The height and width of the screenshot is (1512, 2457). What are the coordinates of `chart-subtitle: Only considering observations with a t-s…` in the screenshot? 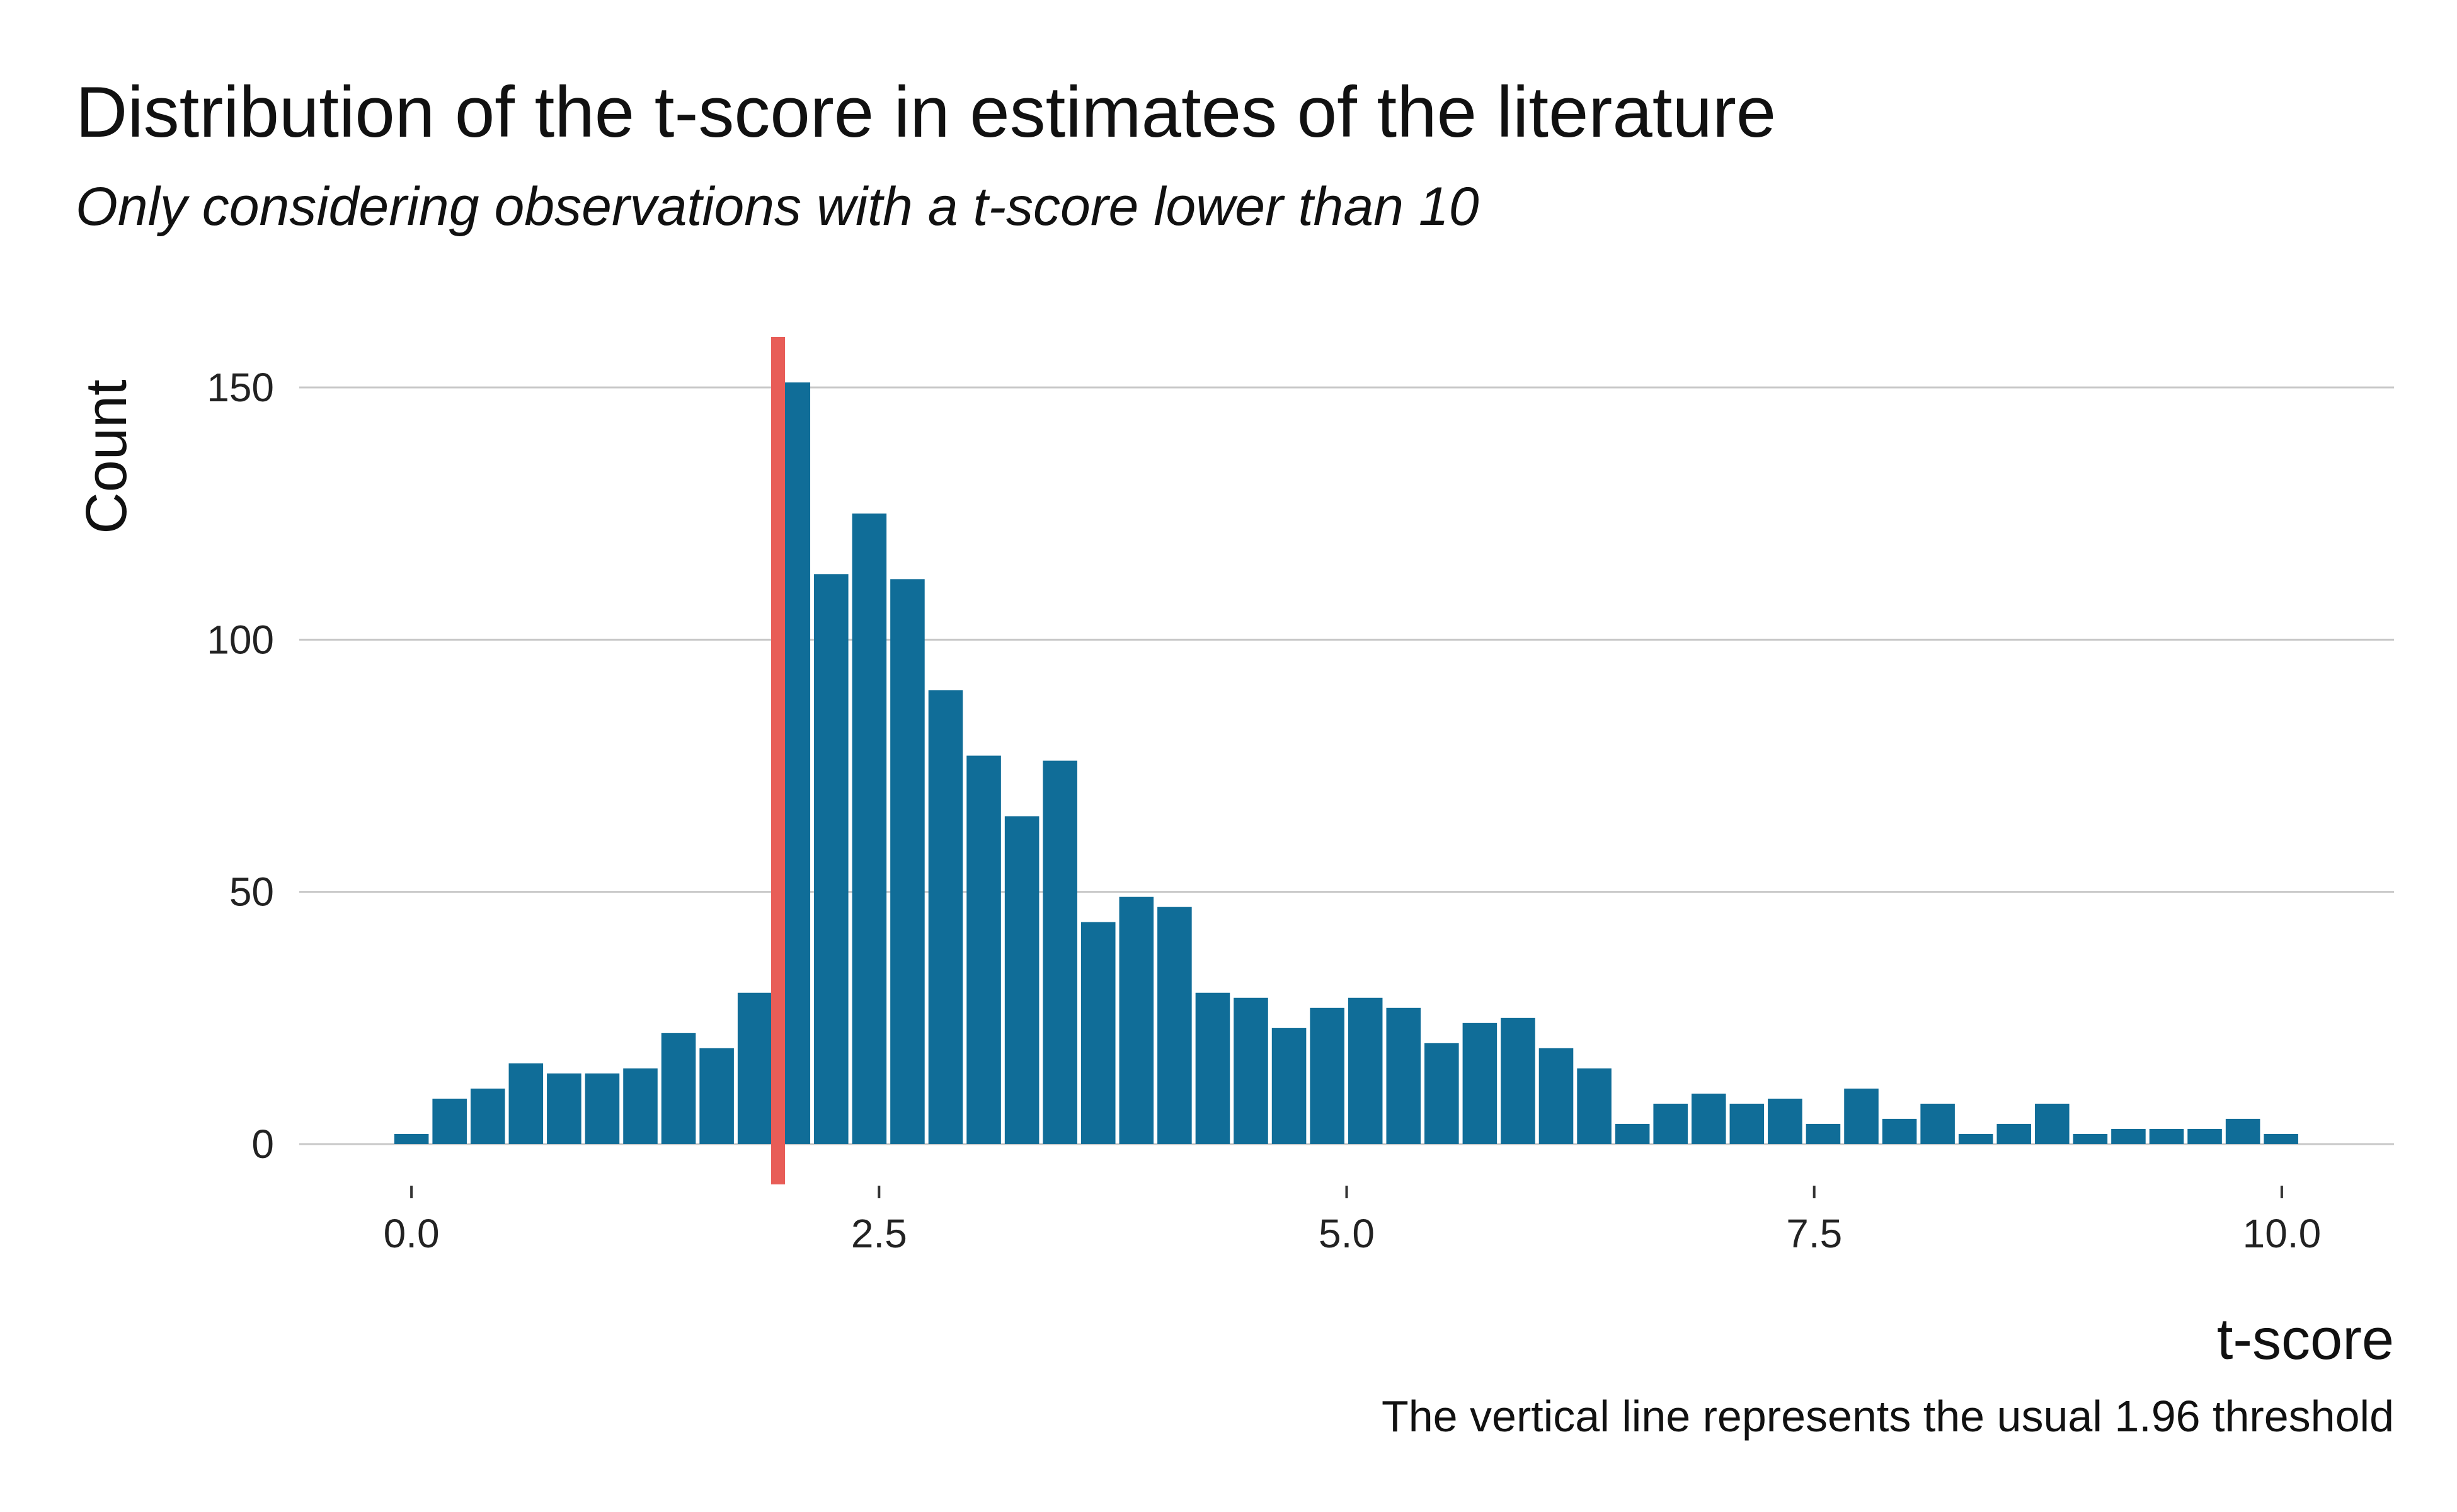 It's located at (777, 206).